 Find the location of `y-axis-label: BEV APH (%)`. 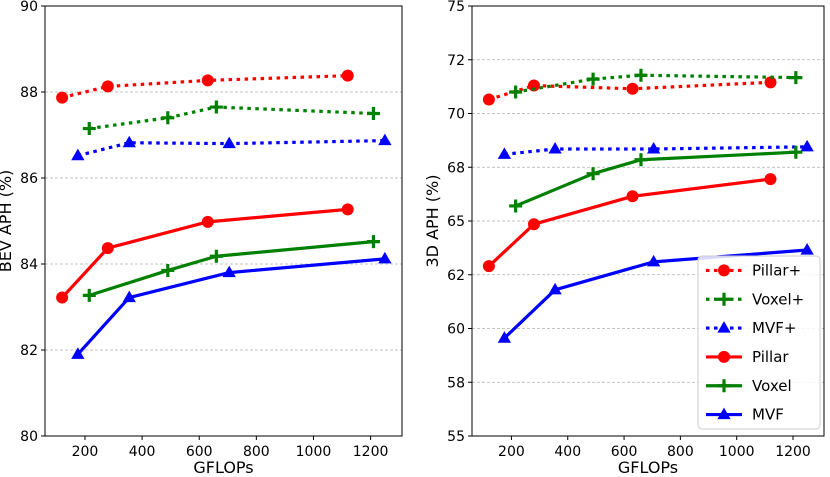

y-axis-label: BEV APH (%) is located at coordinates (7, 221).